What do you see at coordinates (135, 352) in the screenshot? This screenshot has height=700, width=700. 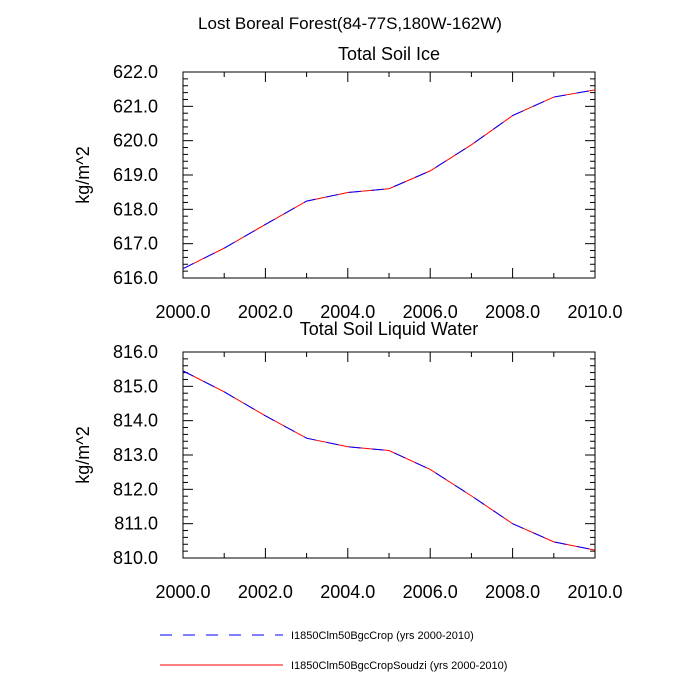 I see `y-tick-label: 816.0` at bounding box center [135, 352].